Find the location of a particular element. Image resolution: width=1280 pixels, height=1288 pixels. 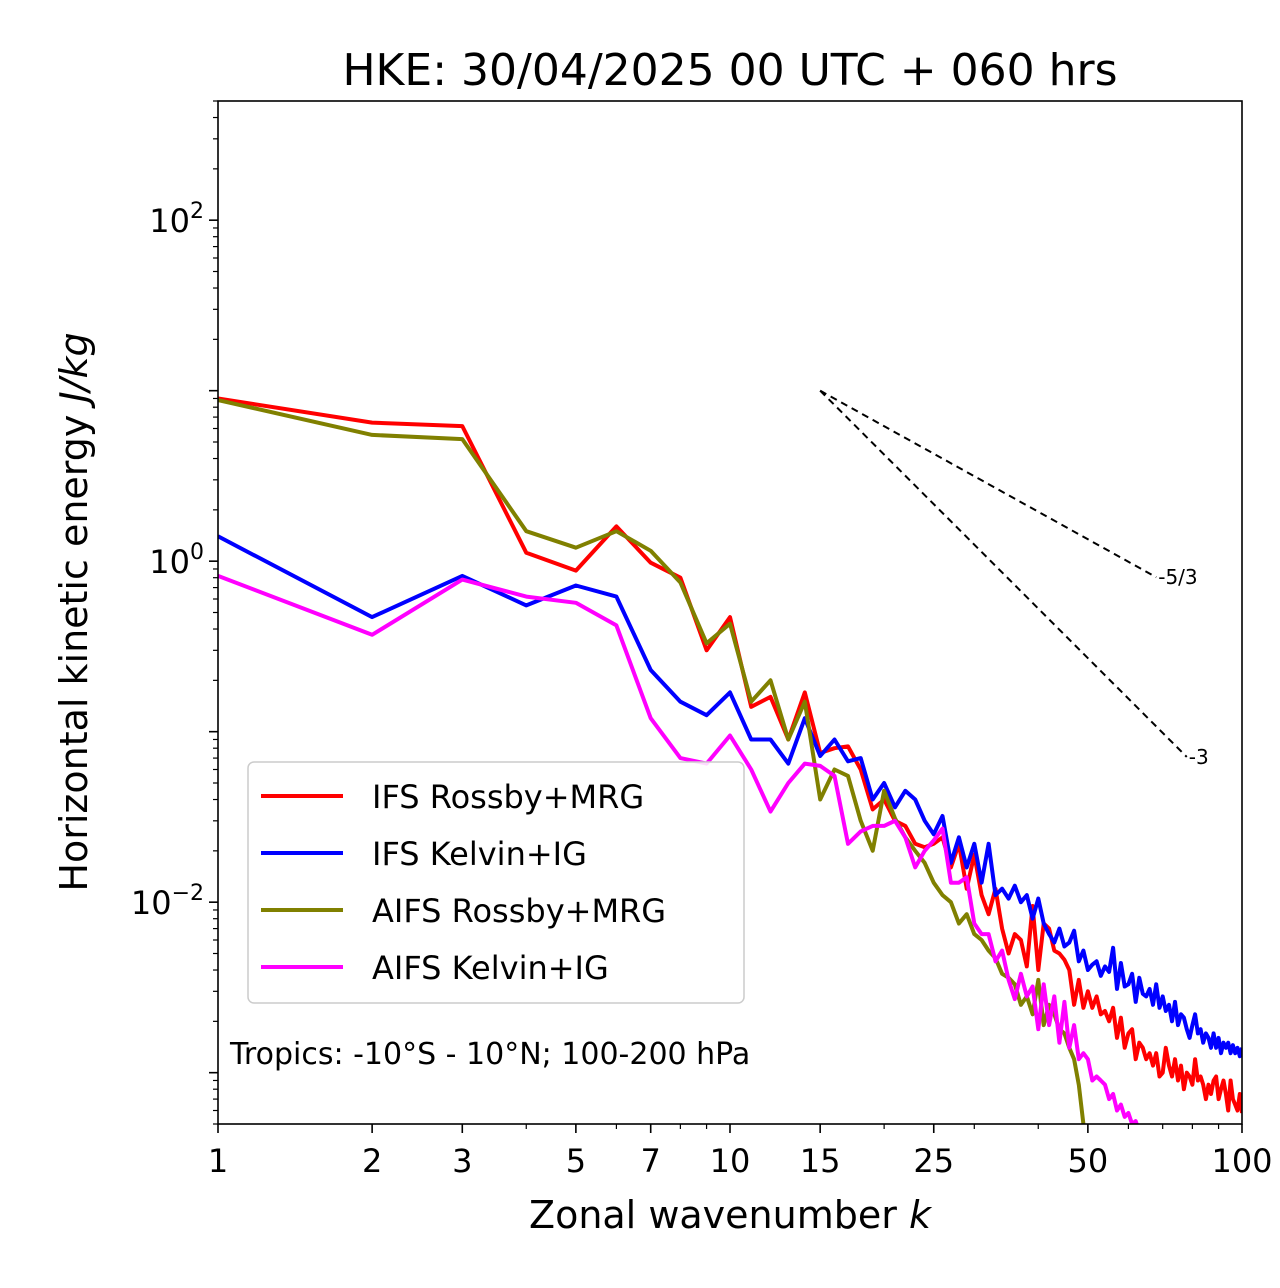

x-tick-label: 25 is located at coordinates (933, 1161).